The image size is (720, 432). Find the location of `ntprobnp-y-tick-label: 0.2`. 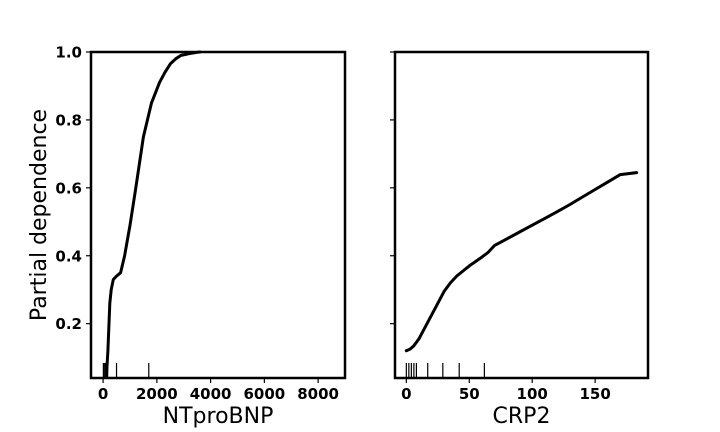

ntprobnp-y-tick-label: 0.2 is located at coordinates (68, 324).